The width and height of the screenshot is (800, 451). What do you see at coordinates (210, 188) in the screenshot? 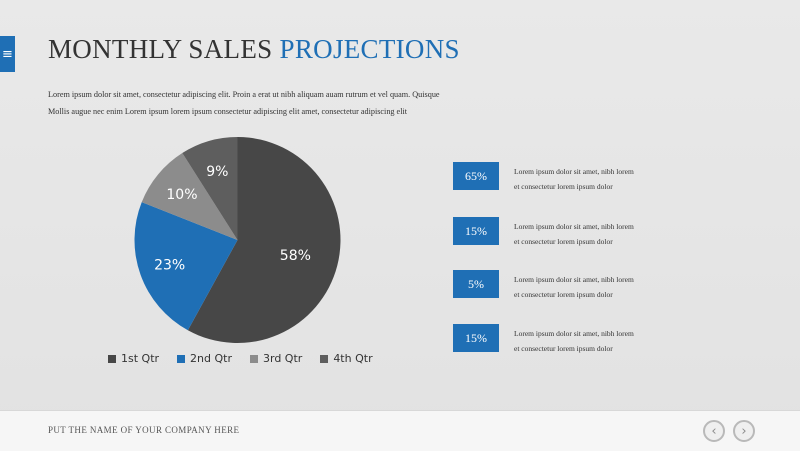
I see `pie-slice-4th-qtr` at bounding box center [210, 188].